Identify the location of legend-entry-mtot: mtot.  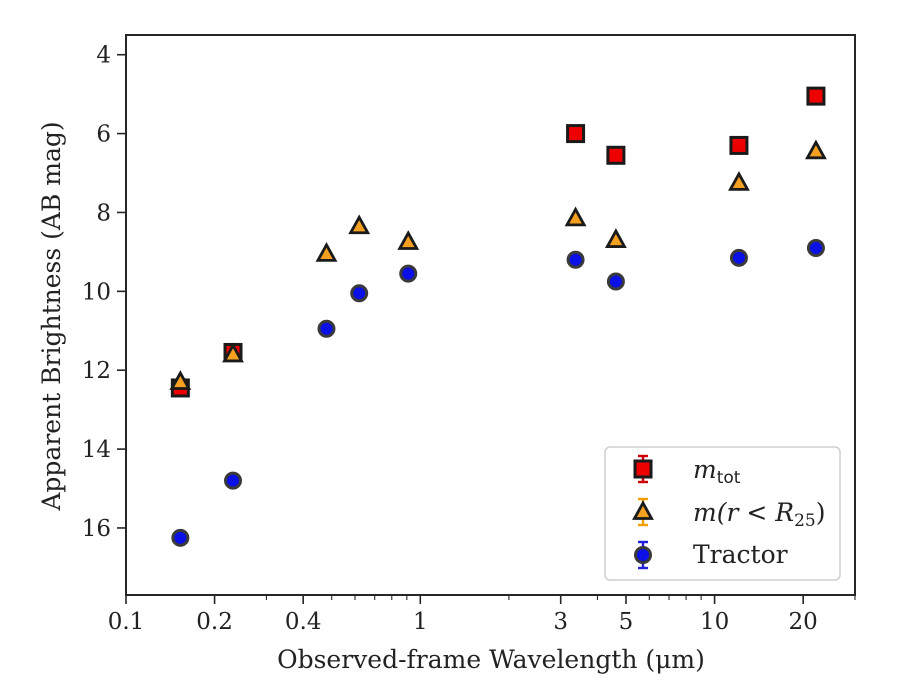
(687, 471).